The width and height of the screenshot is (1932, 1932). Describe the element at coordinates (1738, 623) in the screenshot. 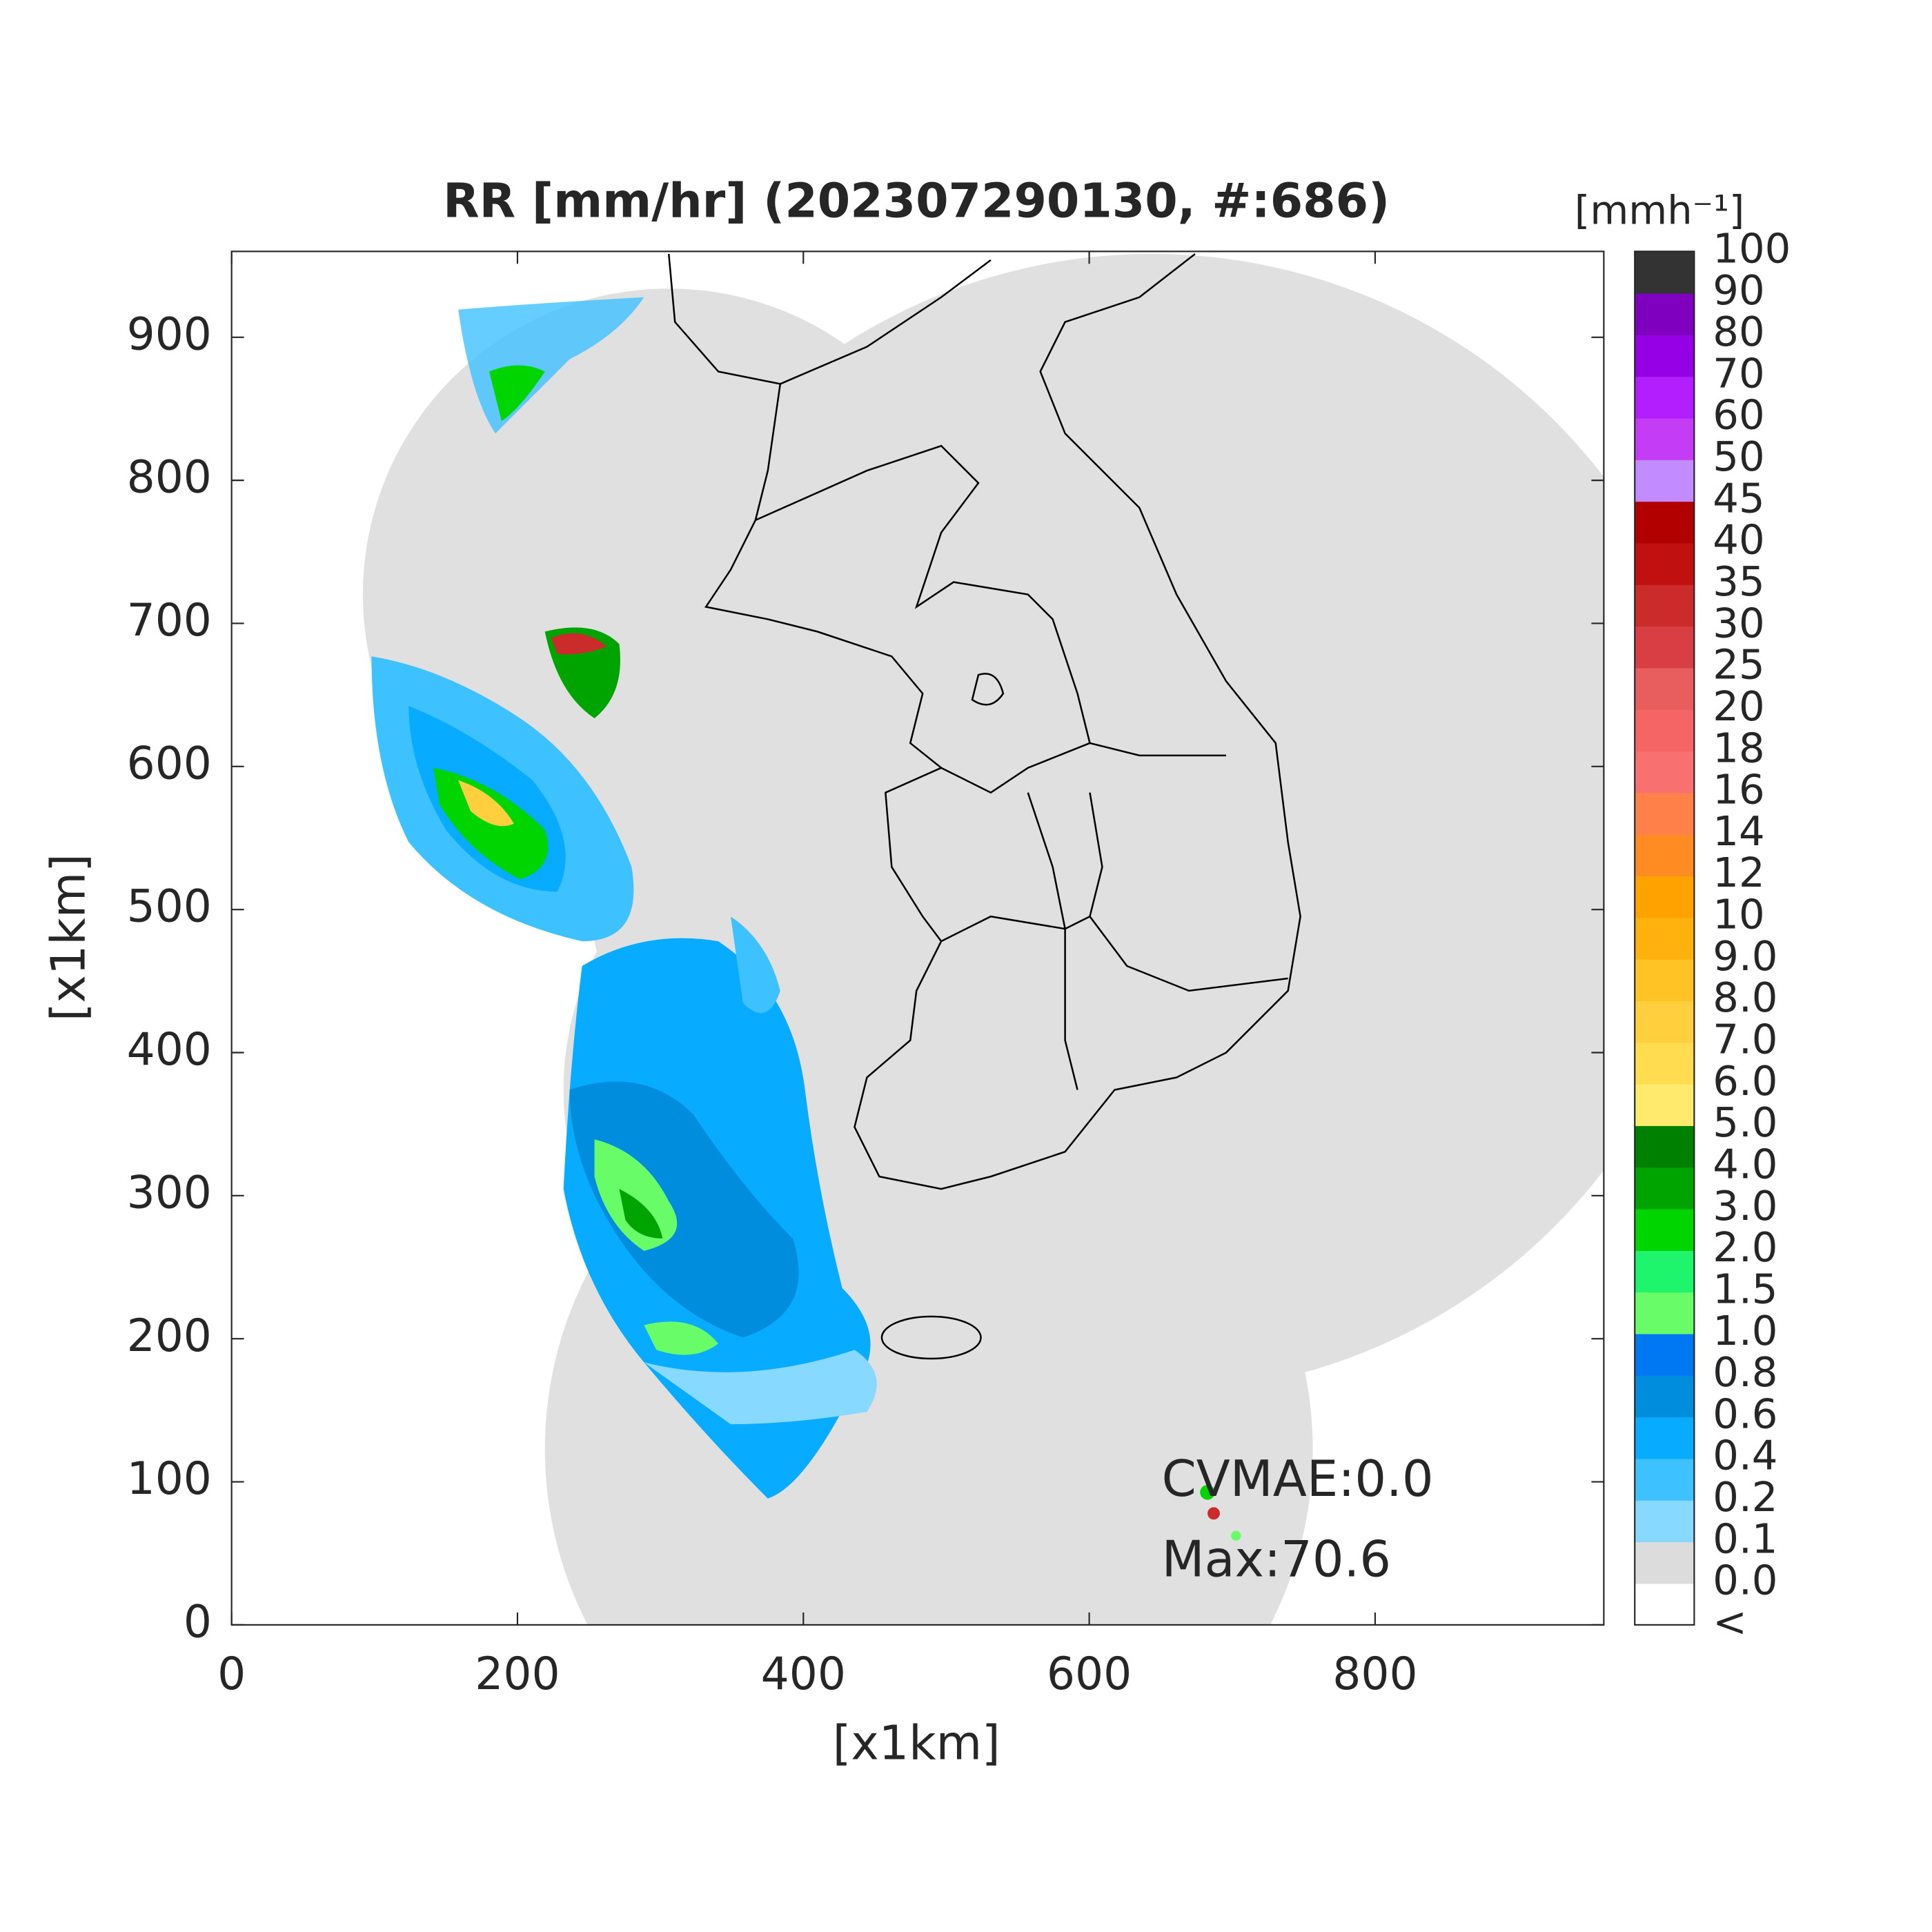

I see `colorbar-label: 30` at that location.